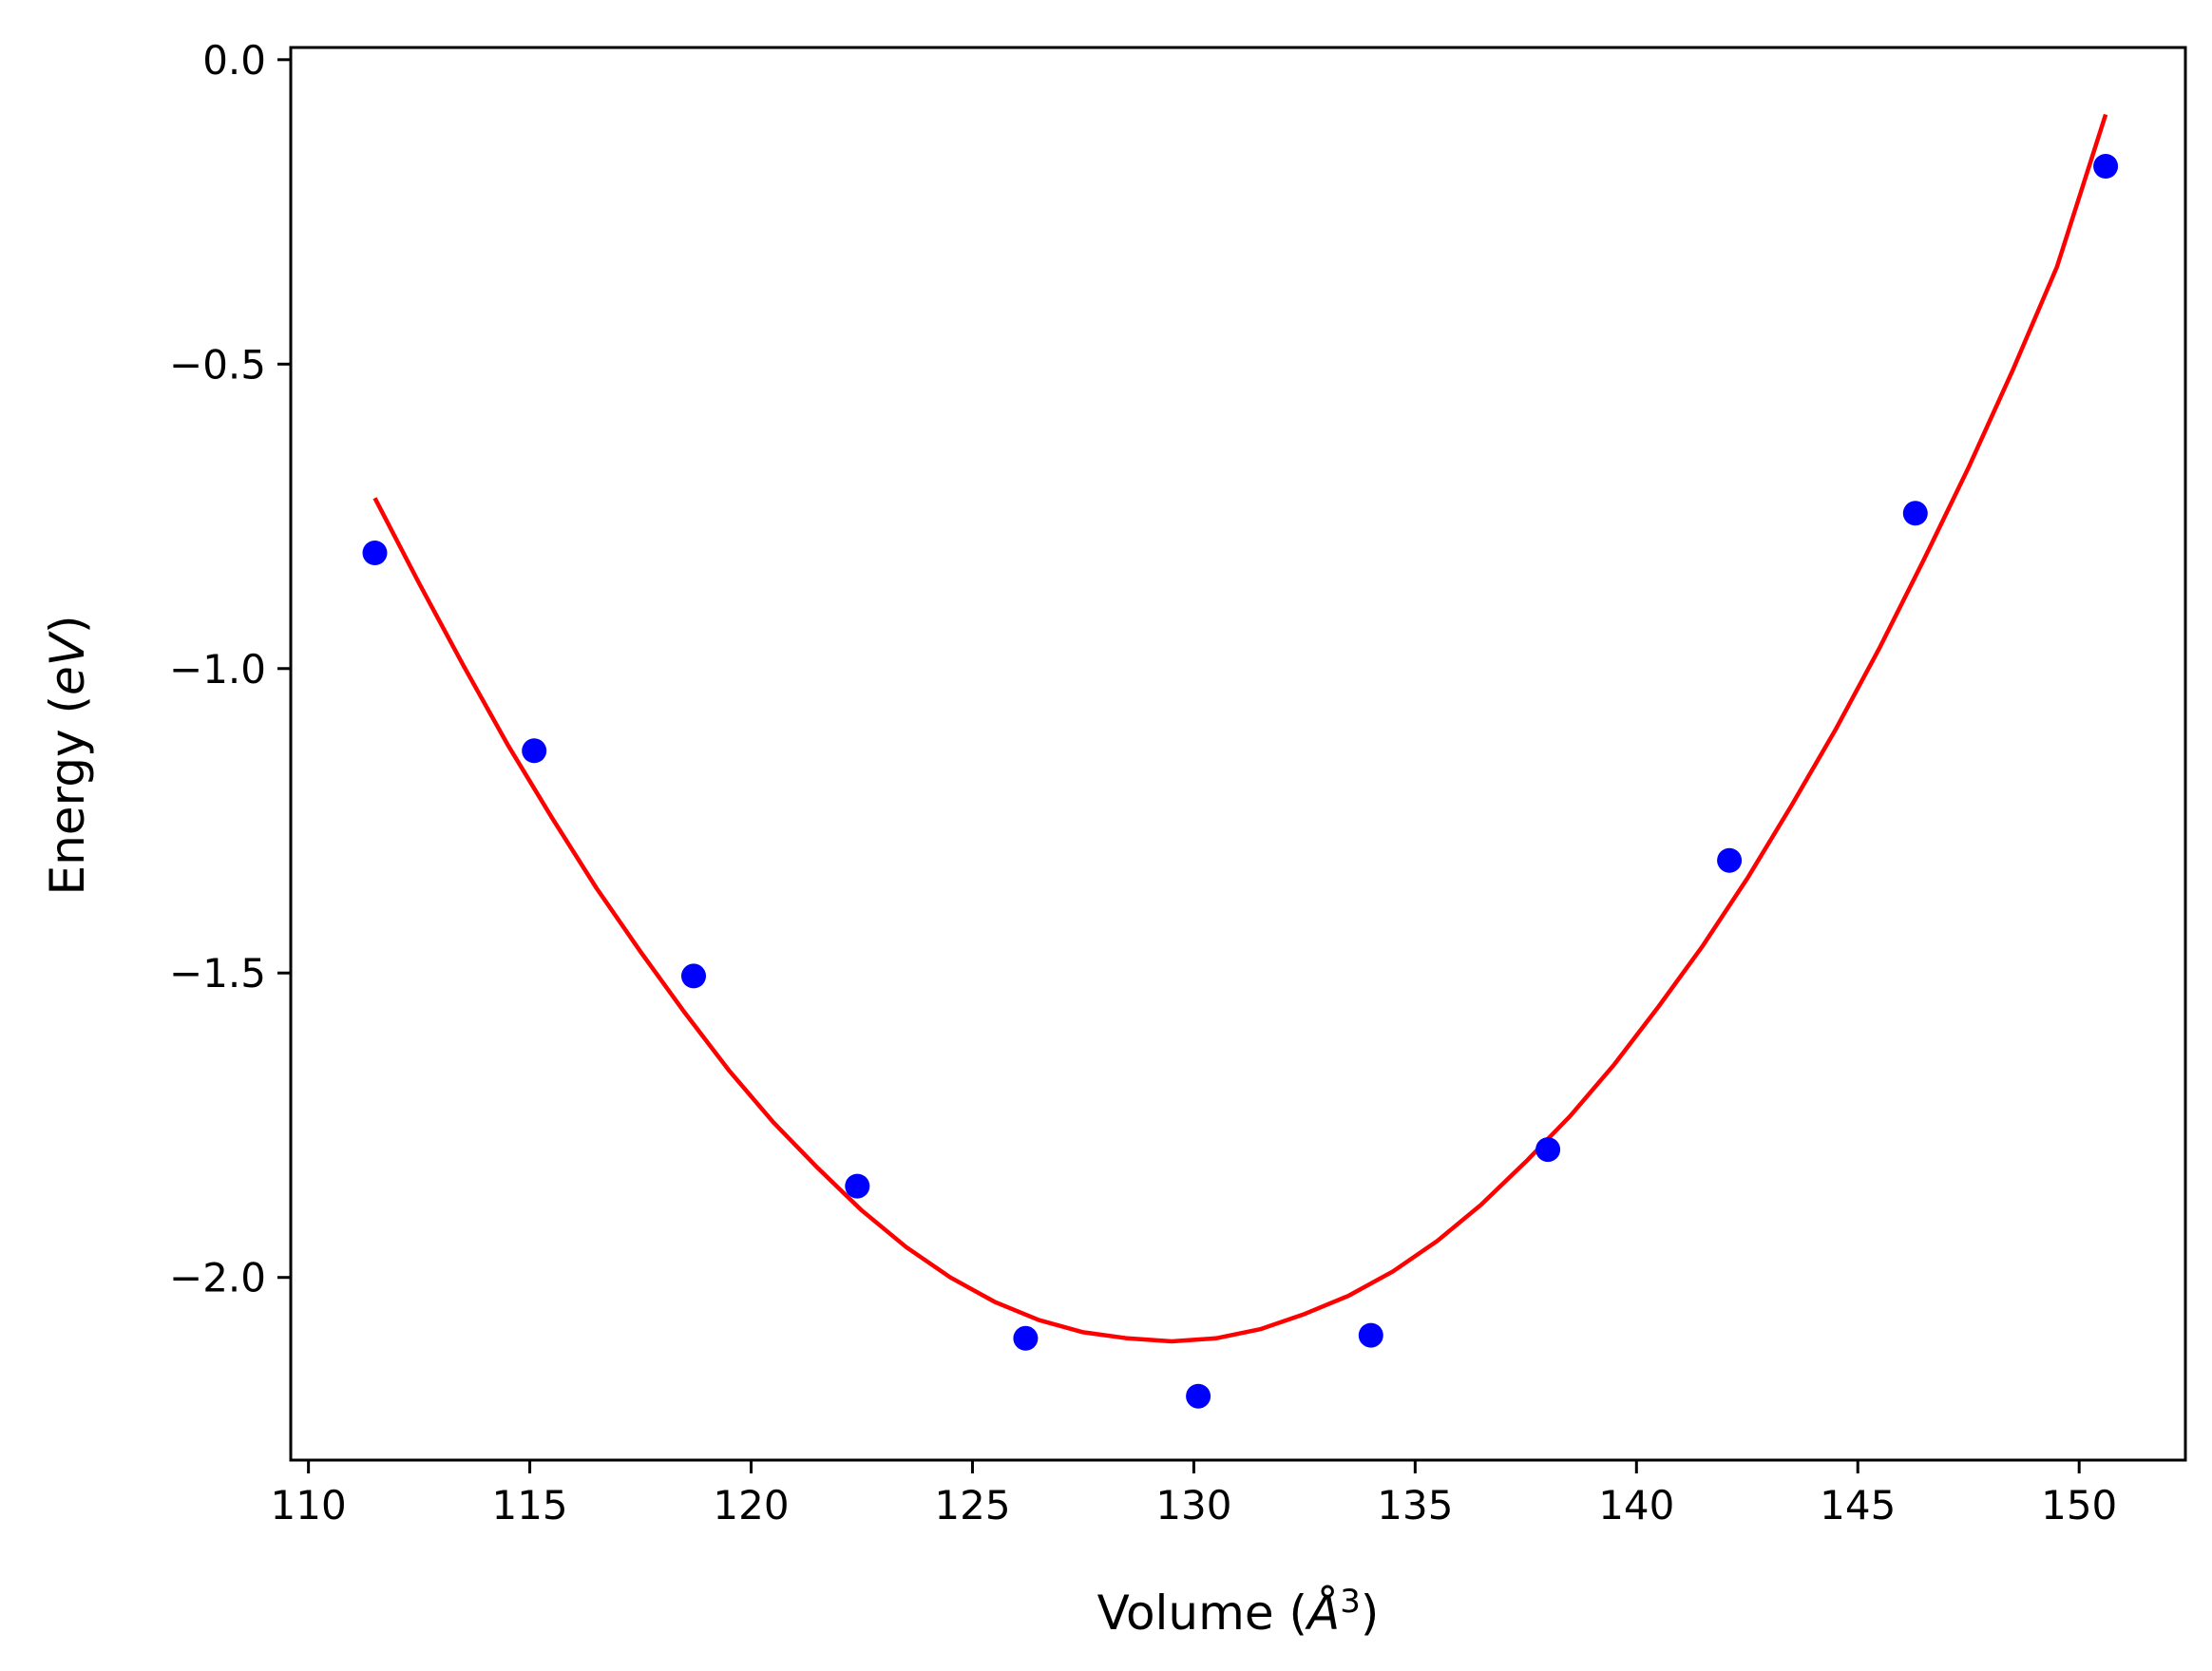 The width and height of the screenshot is (2212, 1671). Describe the element at coordinates (2079, 1505) in the screenshot. I see `x-tick-label: 150` at that location.